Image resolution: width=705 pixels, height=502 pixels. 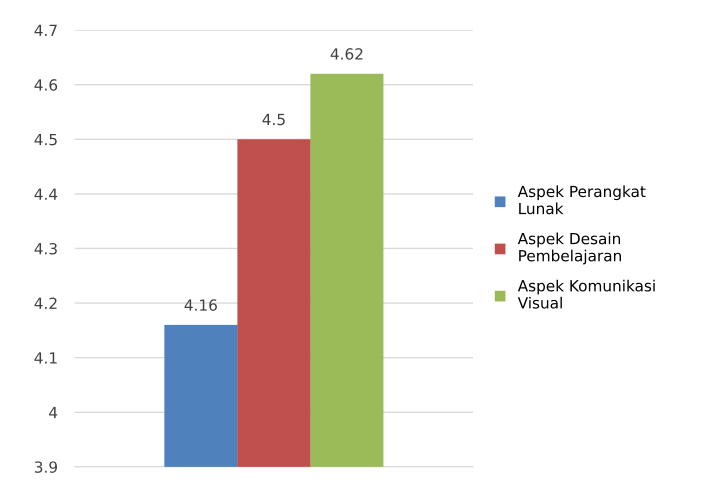 I want to click on y-tick-label: 4.1, so click(x=45, y=358).